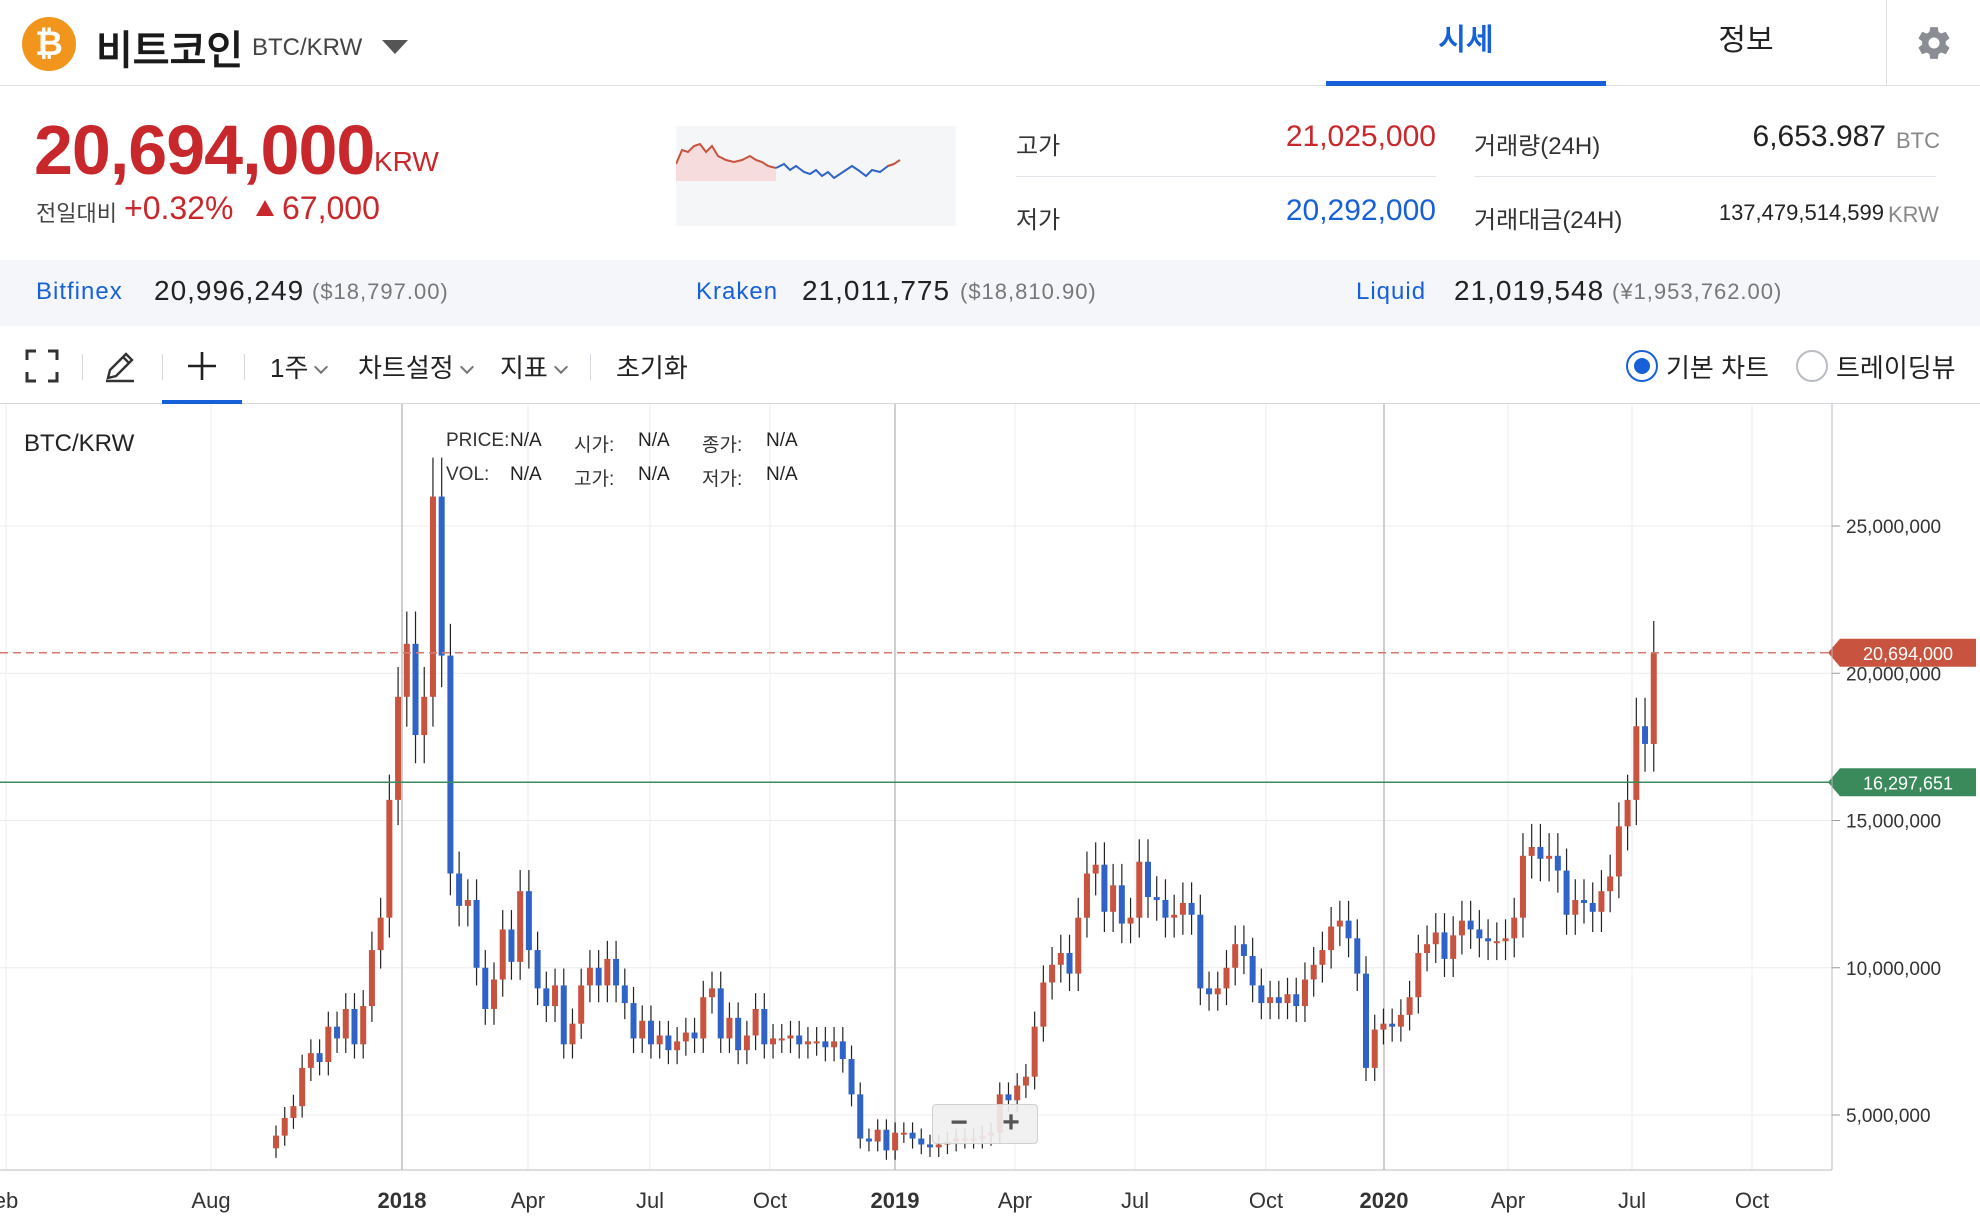 The width and height of the screenshot is (1980, 1232). What do you see at coordinates (534, 366) in the screenshot?
I see `indicators-dropdown: 지표` at bounding box center [534, 366].